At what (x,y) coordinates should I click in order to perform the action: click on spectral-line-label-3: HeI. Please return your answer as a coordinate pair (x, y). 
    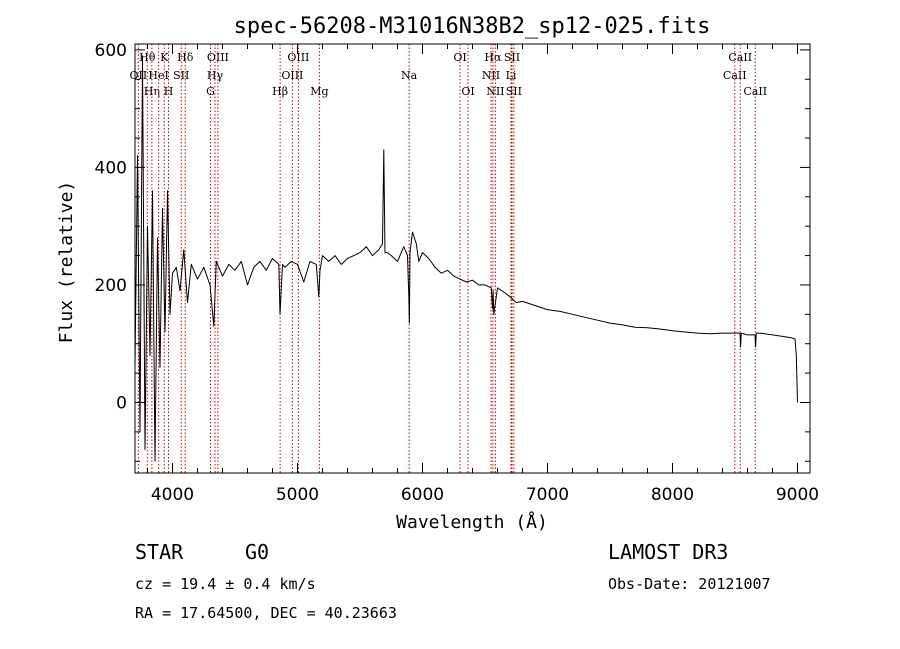
    Looking at the image, I should click on (158, 75).